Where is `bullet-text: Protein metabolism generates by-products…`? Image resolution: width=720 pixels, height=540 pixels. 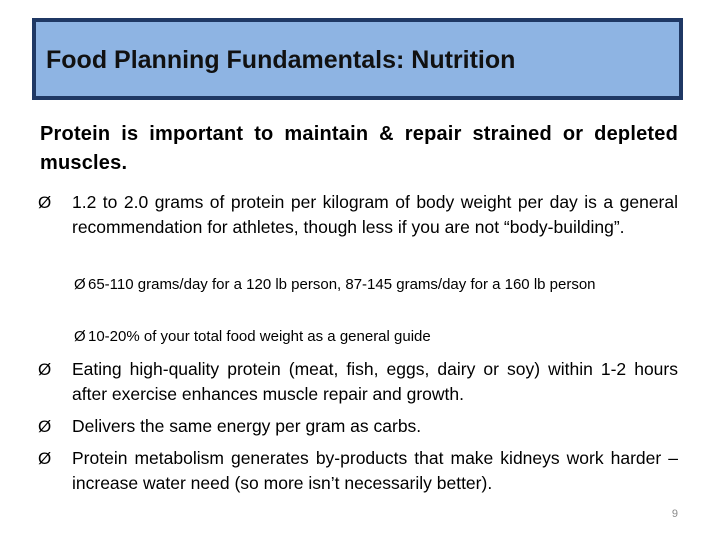 bullet-text: Protein metabolism generates by-products… is located at coordinates (375, 470).